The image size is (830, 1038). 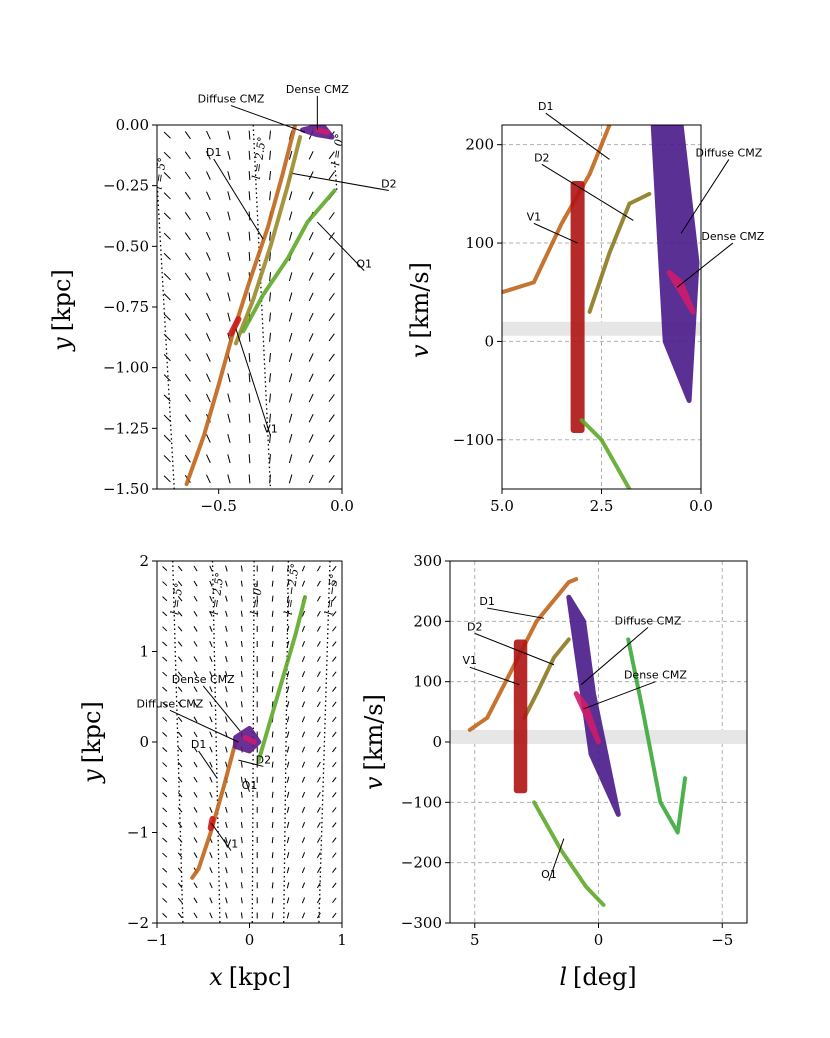 I want to click on y-tick-label: 300, so click(x=427, y=561).